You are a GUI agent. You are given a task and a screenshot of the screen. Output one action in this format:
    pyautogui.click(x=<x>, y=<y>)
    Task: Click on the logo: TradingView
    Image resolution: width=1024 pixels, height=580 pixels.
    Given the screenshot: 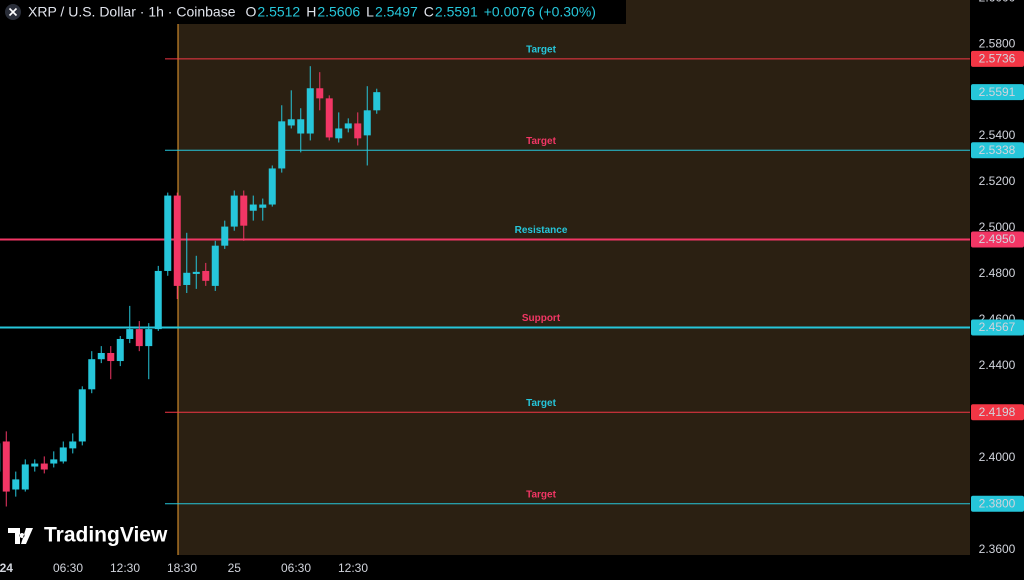 What is the action you would take?
    pyautogui.click(x=88, y=535)
    